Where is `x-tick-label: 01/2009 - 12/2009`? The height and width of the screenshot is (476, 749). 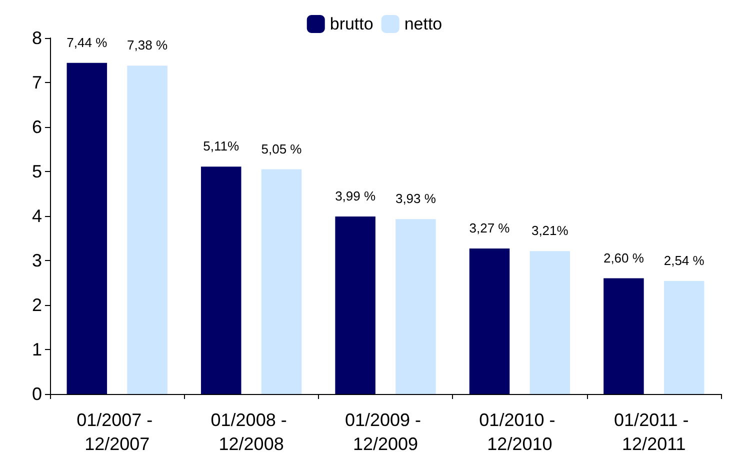
x-tick-label: 01/2009 - 12/2009 is located at coordinates (385, 432).